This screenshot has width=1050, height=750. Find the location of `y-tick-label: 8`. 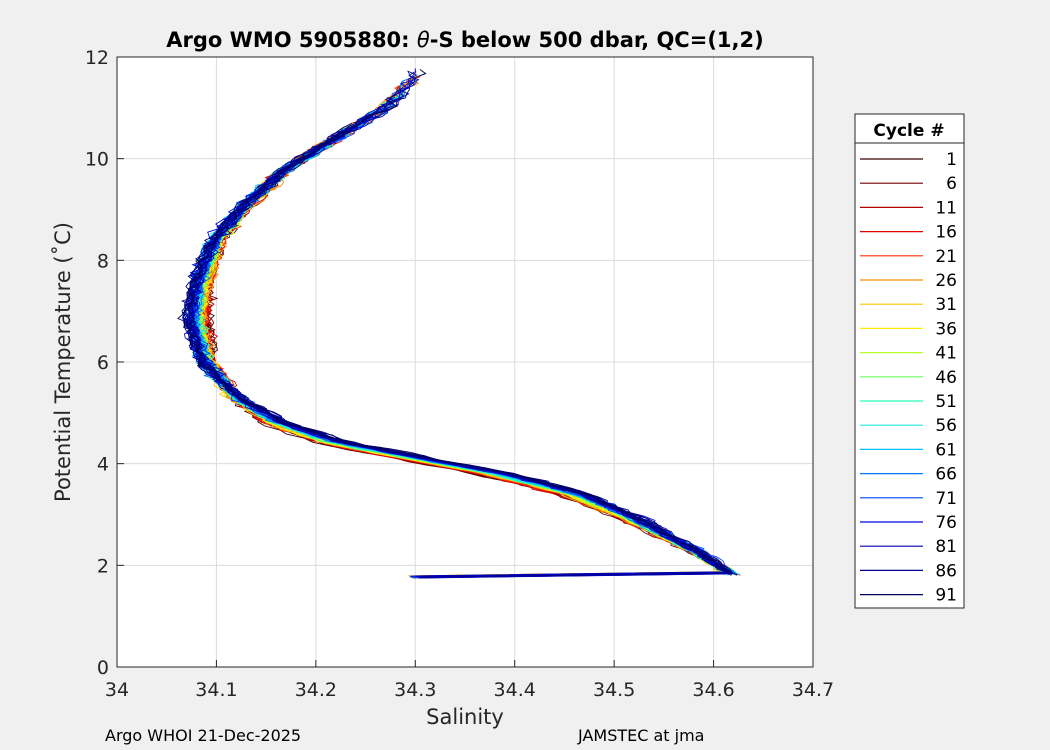

y-tick-label: 8 is located at coordinates (103, 261).